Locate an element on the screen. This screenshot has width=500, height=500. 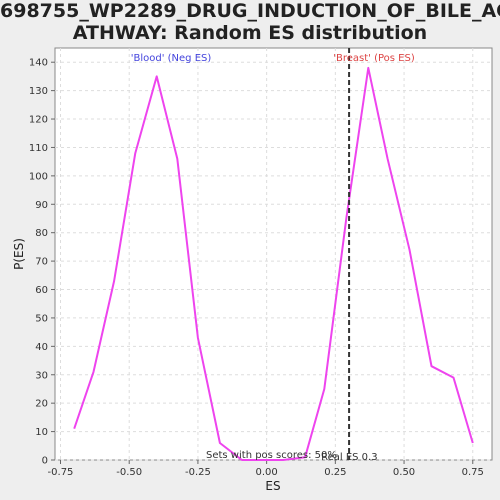
y-tick-label: 80 is located at coordinates (41, 233).